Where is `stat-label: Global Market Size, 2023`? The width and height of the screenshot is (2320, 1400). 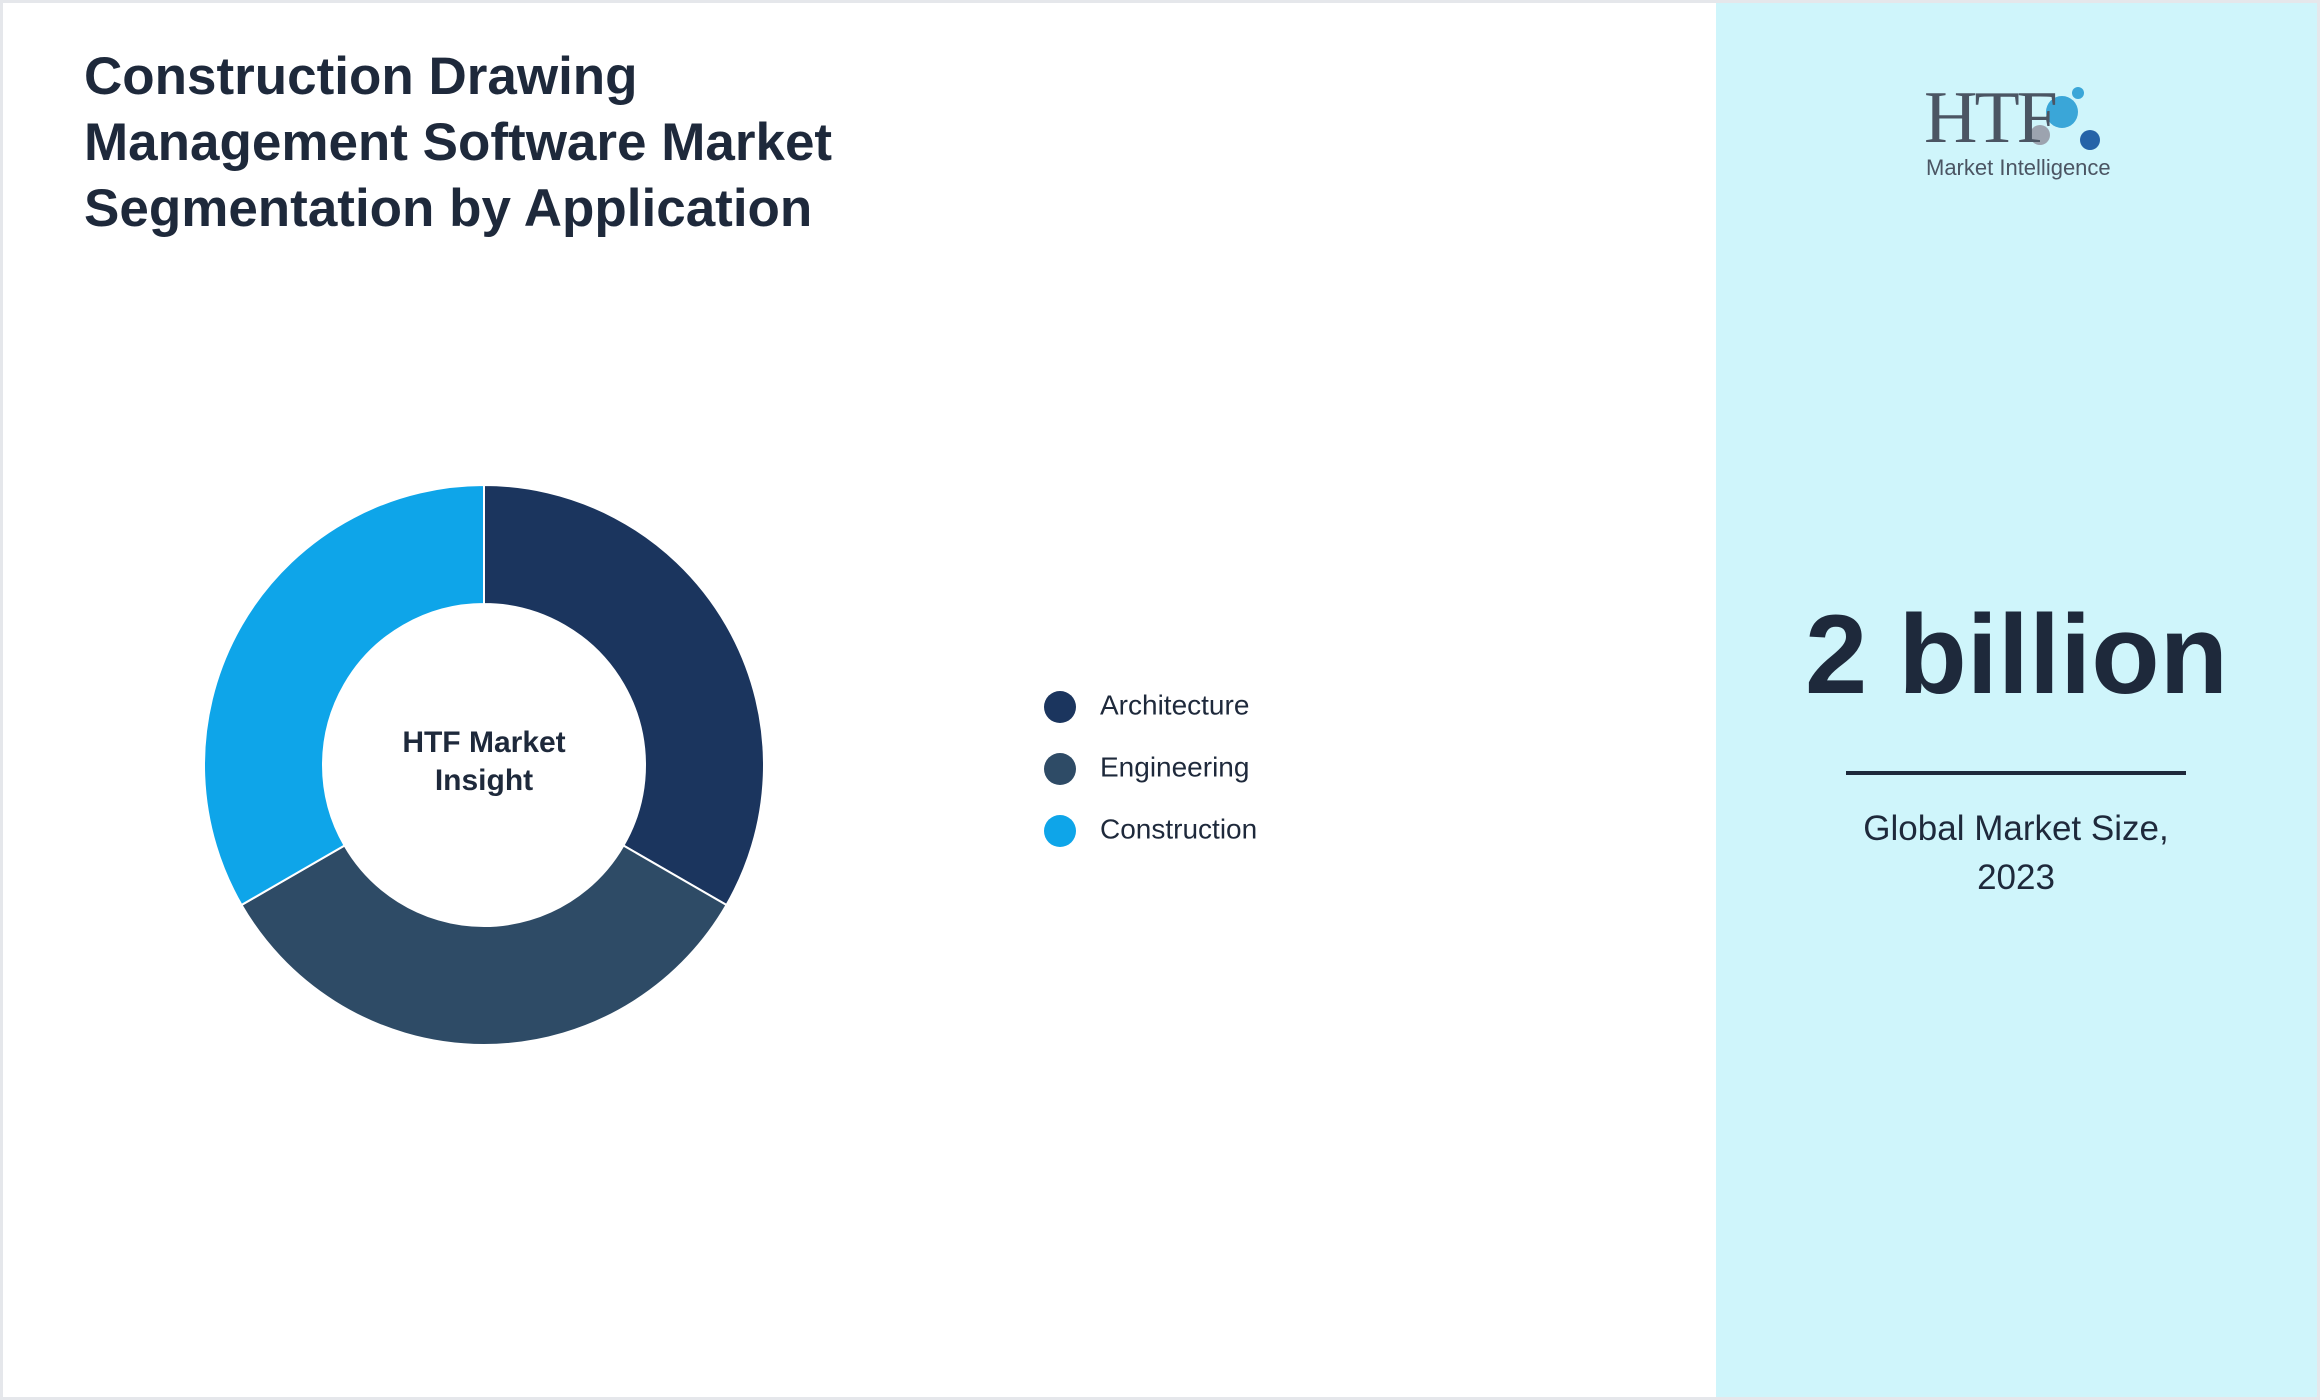 stat-label: Global Market Size, 2023 is located at coordinates (2016, 853).